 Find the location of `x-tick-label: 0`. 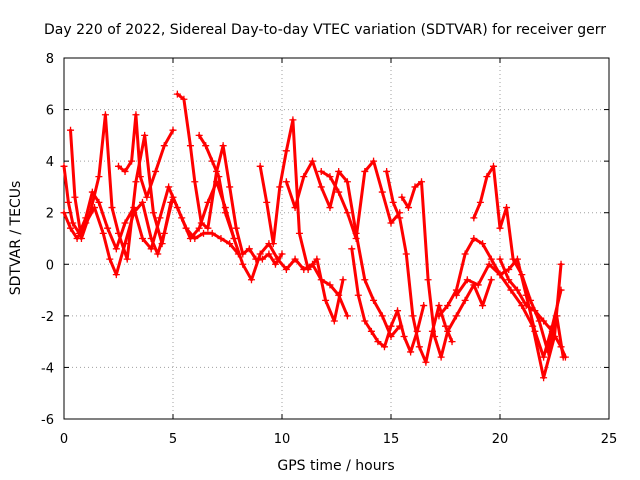

x-tick-label: 0 is located at coordinates (64, 439).